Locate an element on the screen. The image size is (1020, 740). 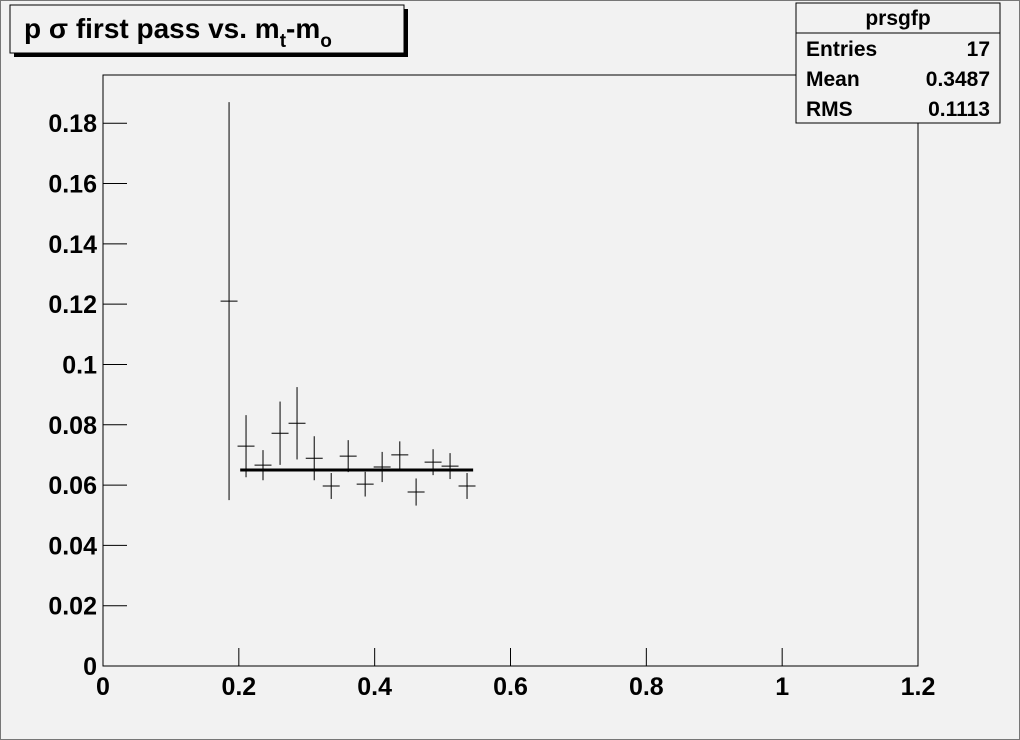
y-tick-label: 0.18 is located at coordinates (72, 124).